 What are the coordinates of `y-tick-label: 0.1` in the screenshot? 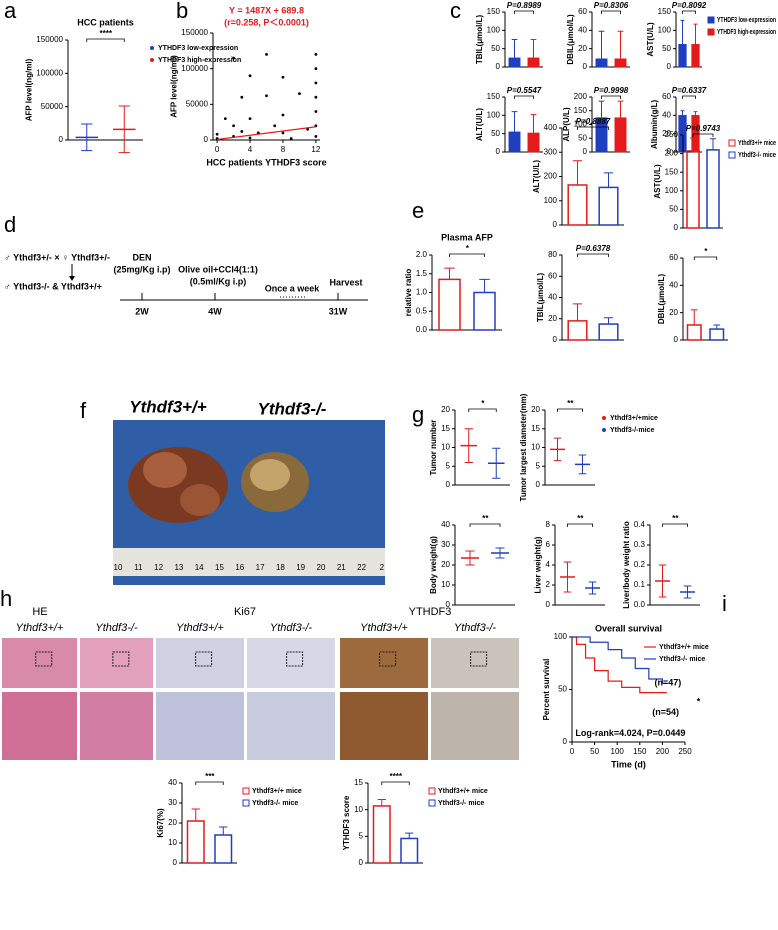 It's located at (640, 584).